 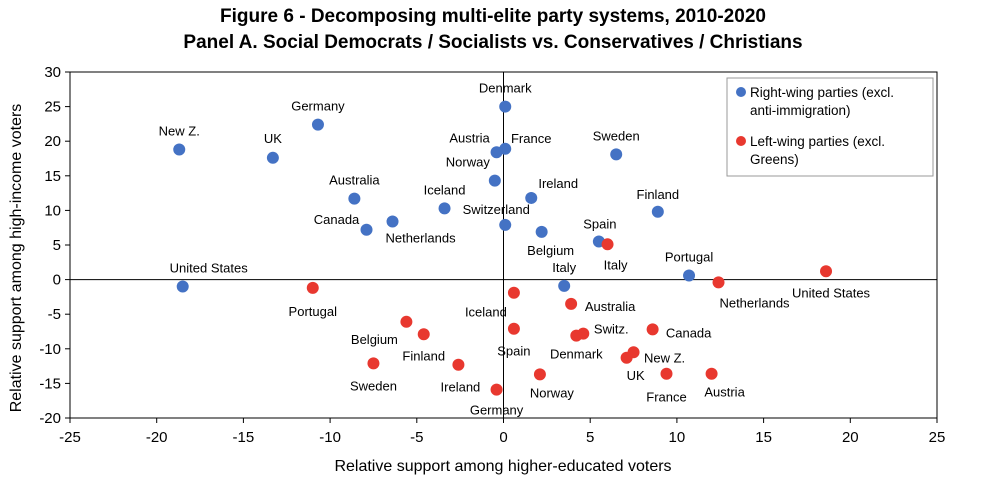 I want to click on y-tick-label: 10, so click(x=52, y=210).